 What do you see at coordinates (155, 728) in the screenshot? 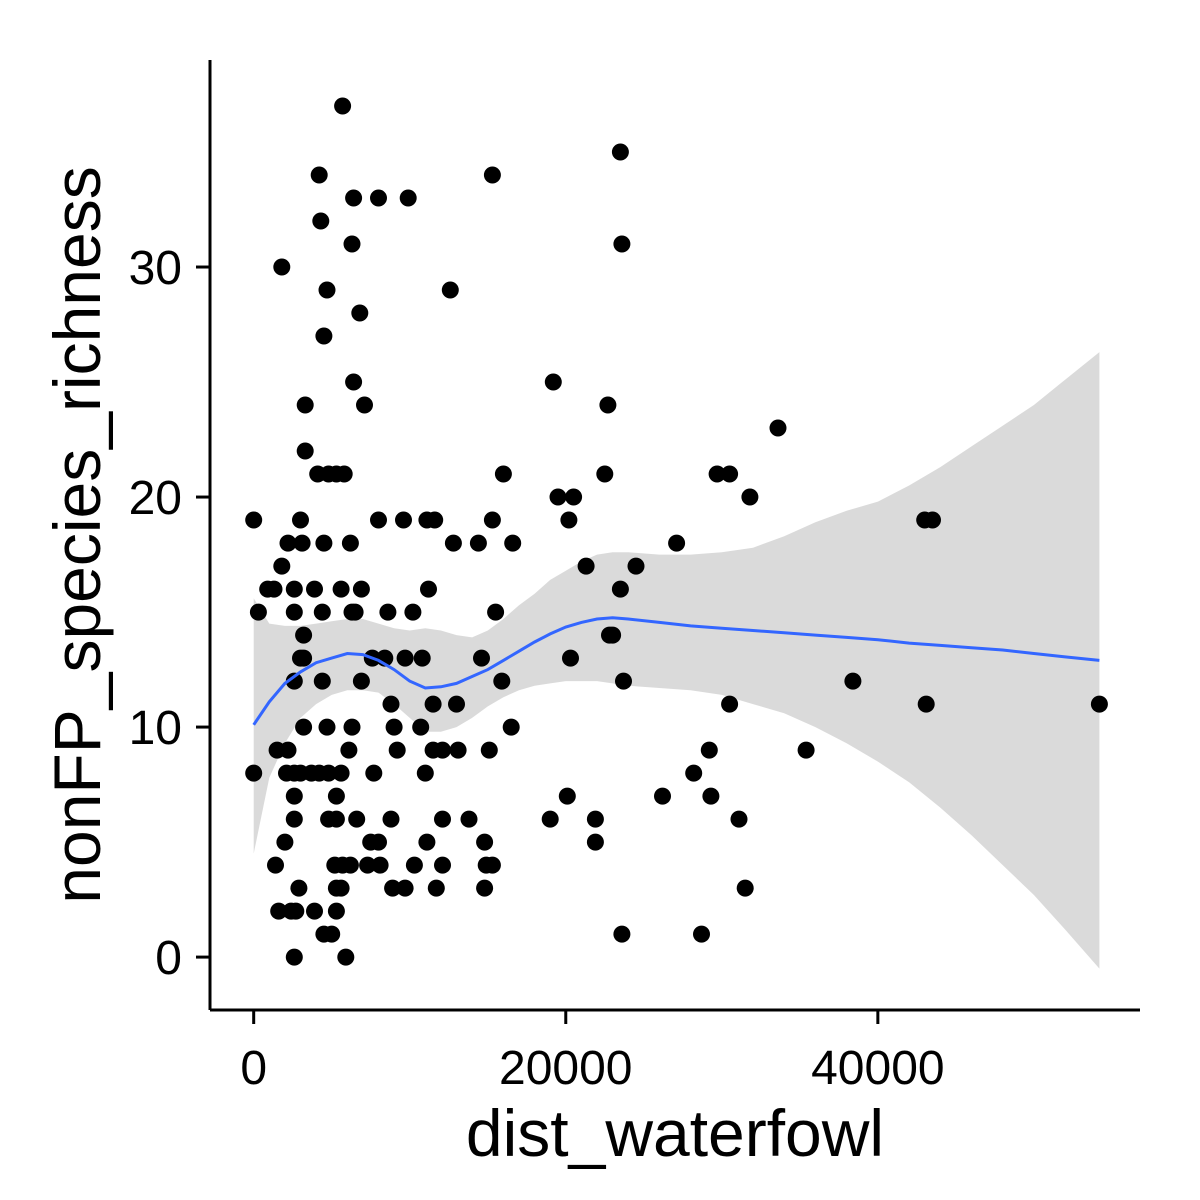
I see `y-tick-label: 10` at bounding box center [155, 728].